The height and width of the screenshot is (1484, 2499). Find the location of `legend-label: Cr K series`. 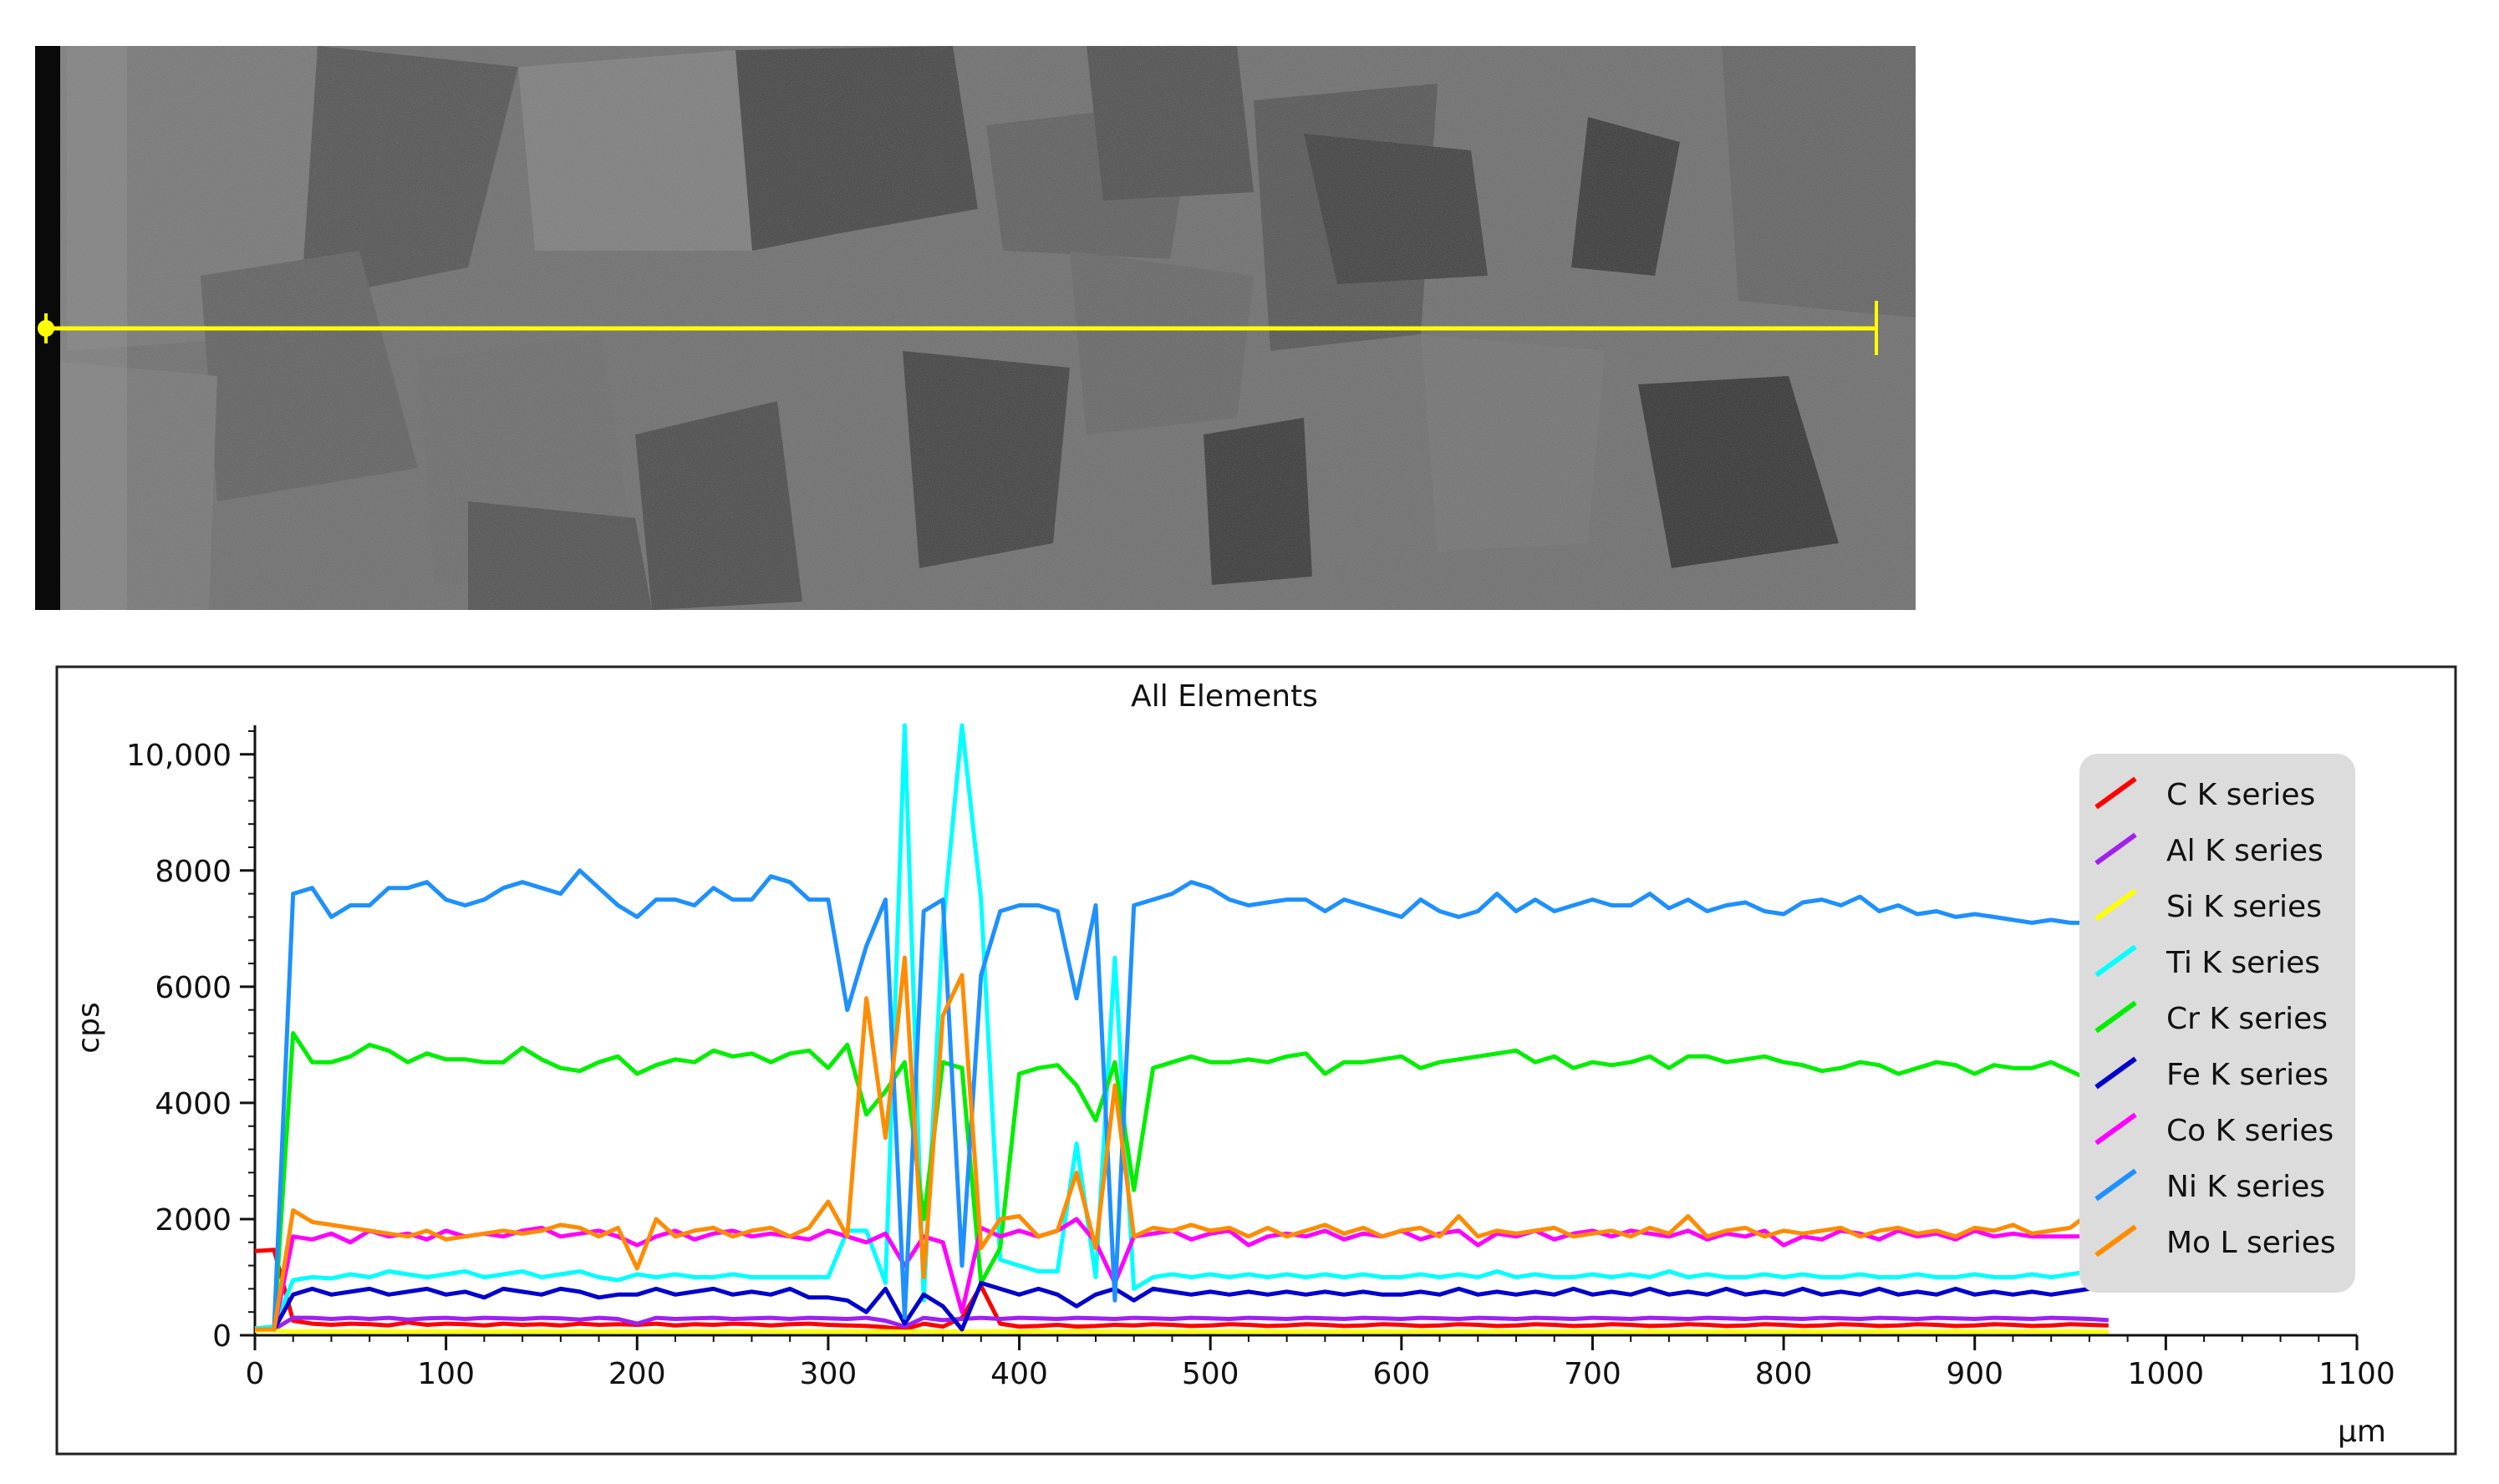

legend-label: Cr K series is located at coordinates (2247, 1019).